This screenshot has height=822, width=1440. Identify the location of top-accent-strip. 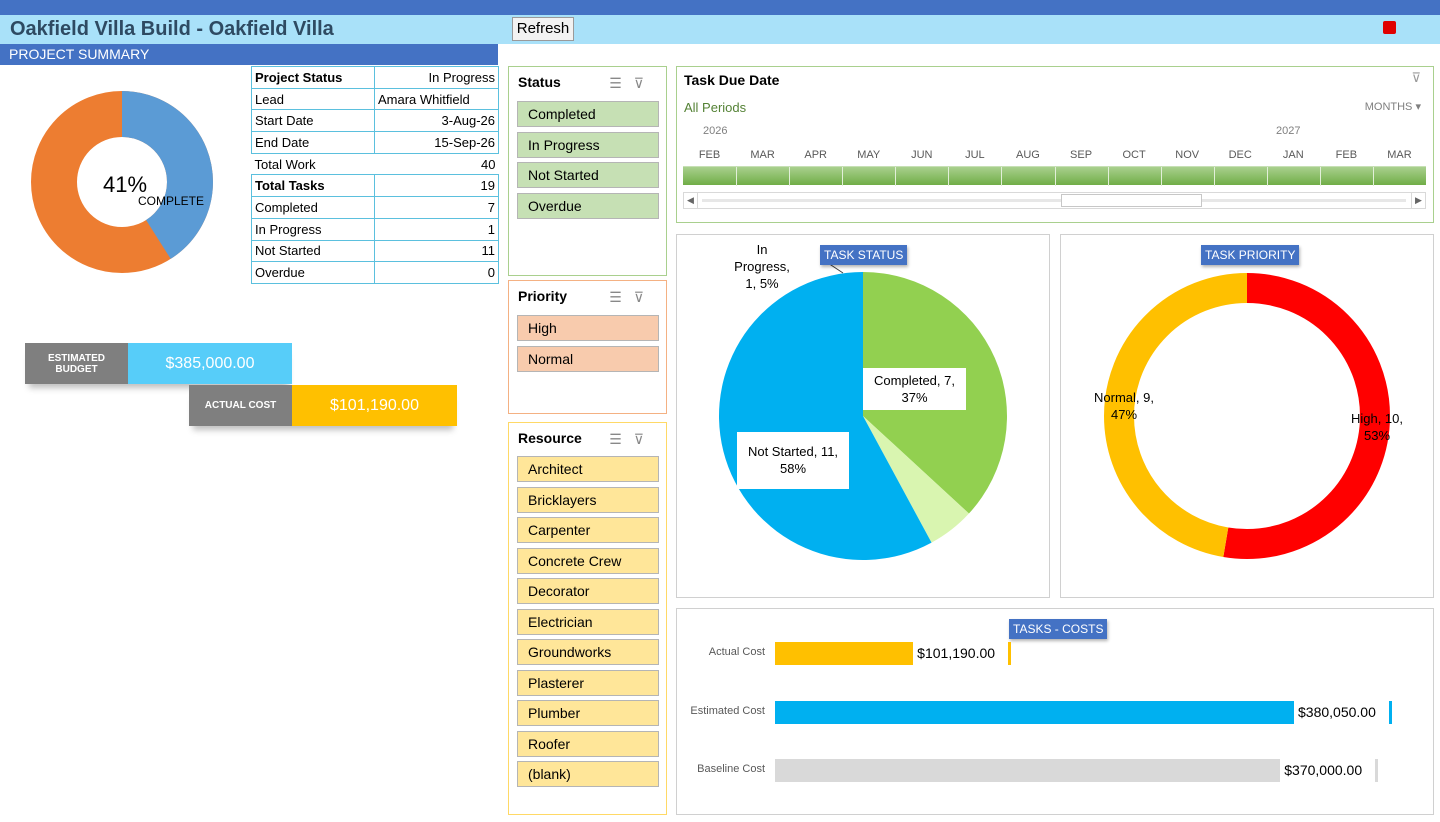
(720, 7).